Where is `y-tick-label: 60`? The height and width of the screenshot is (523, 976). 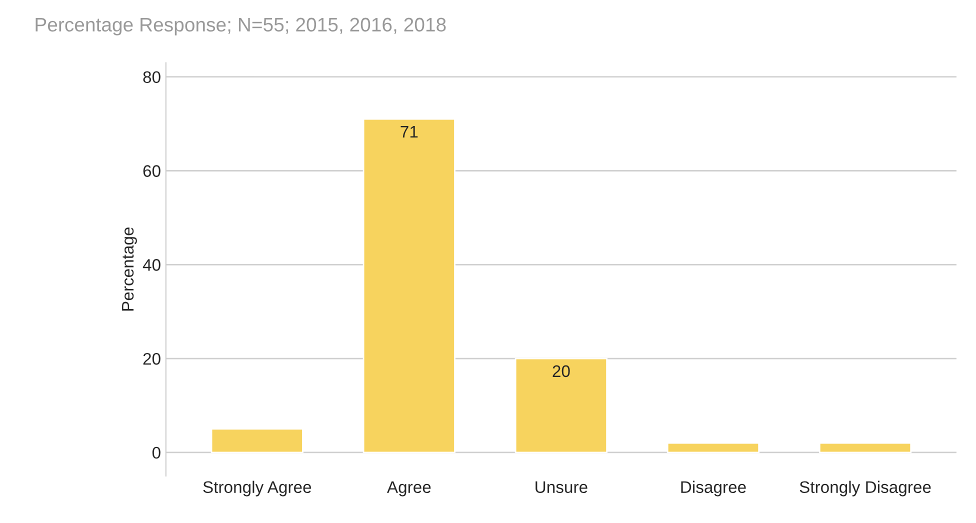 y-tick-label: 60 is located at coordinates (151, 171).